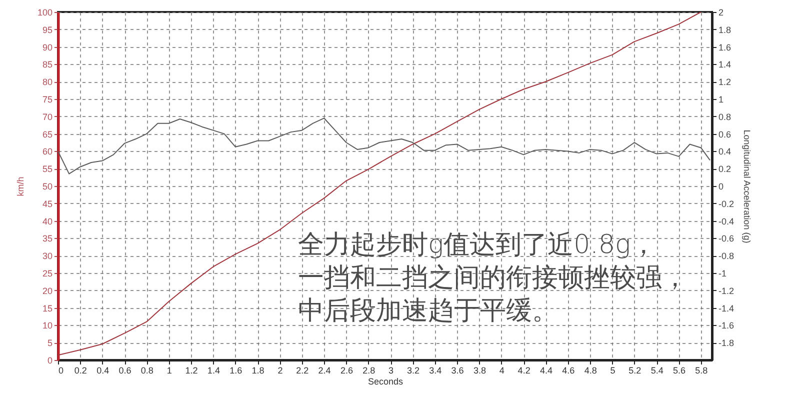 The image size is (800, 400). What do you see at coordinates (258, 371) in the screenshot?
I see `x-tick-label: 1.8` at bounding box center [258, 371].